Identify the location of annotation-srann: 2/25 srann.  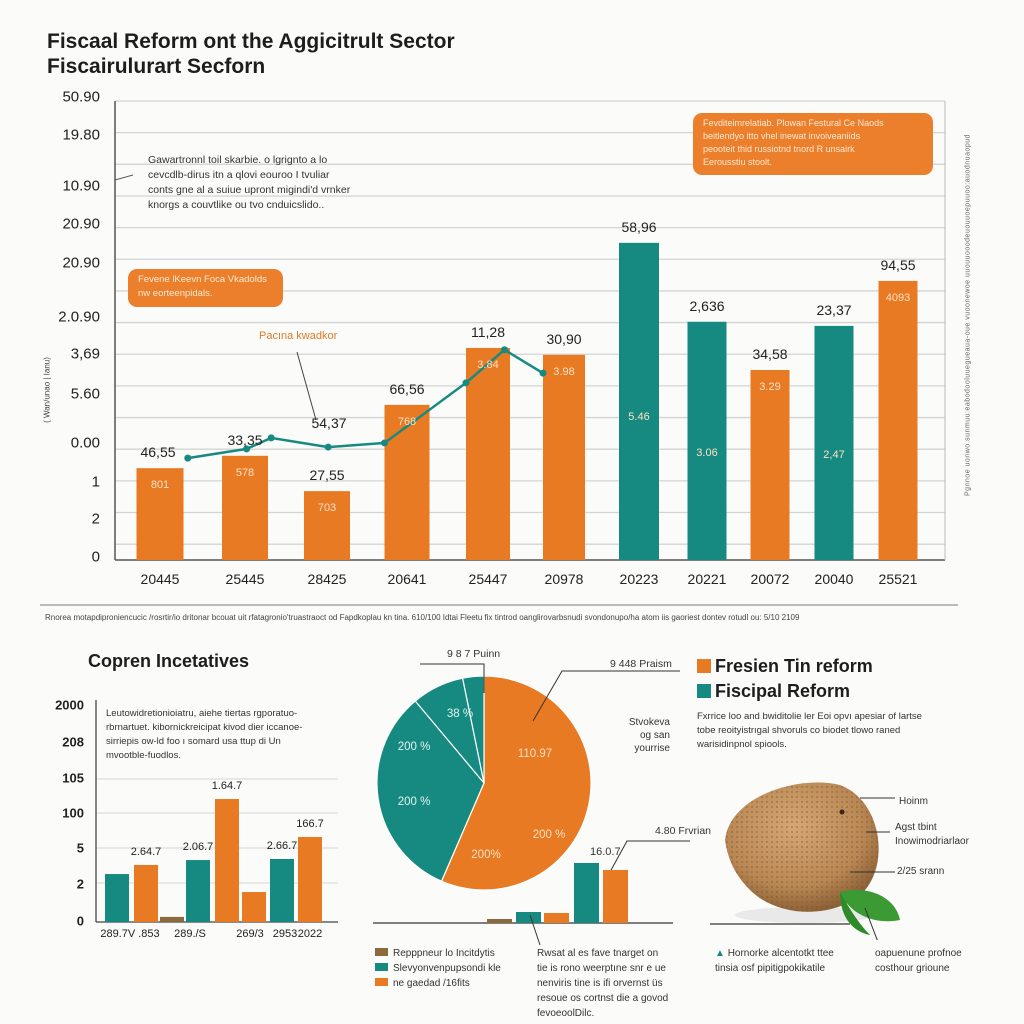
(921, 871).